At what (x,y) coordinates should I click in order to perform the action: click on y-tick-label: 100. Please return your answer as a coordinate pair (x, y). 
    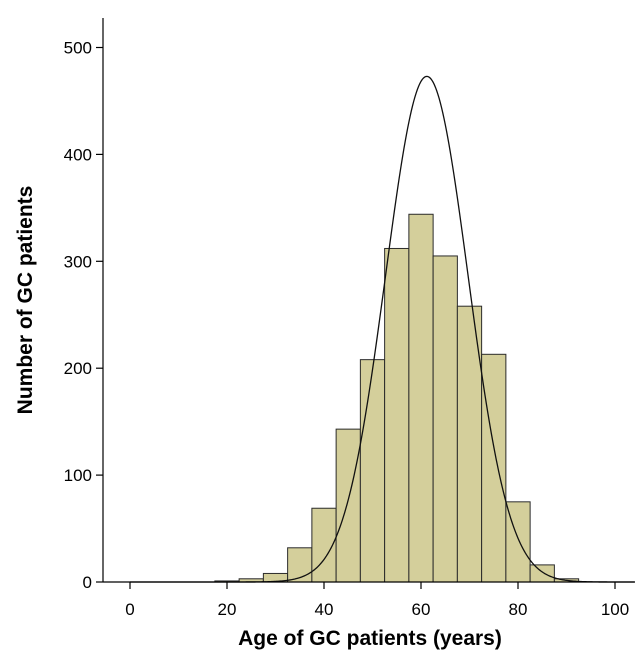
    Looking at the image, I should click on (78, 475).